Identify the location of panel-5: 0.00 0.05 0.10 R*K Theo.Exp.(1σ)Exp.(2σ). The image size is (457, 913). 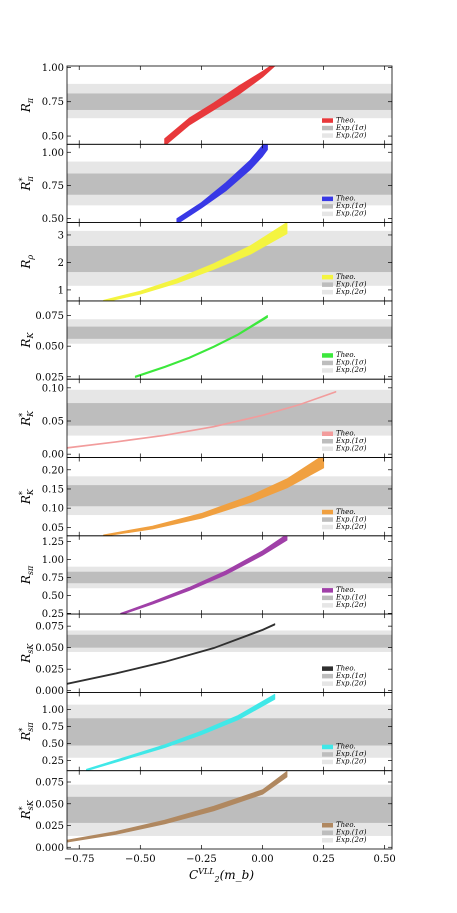
(205, 419).